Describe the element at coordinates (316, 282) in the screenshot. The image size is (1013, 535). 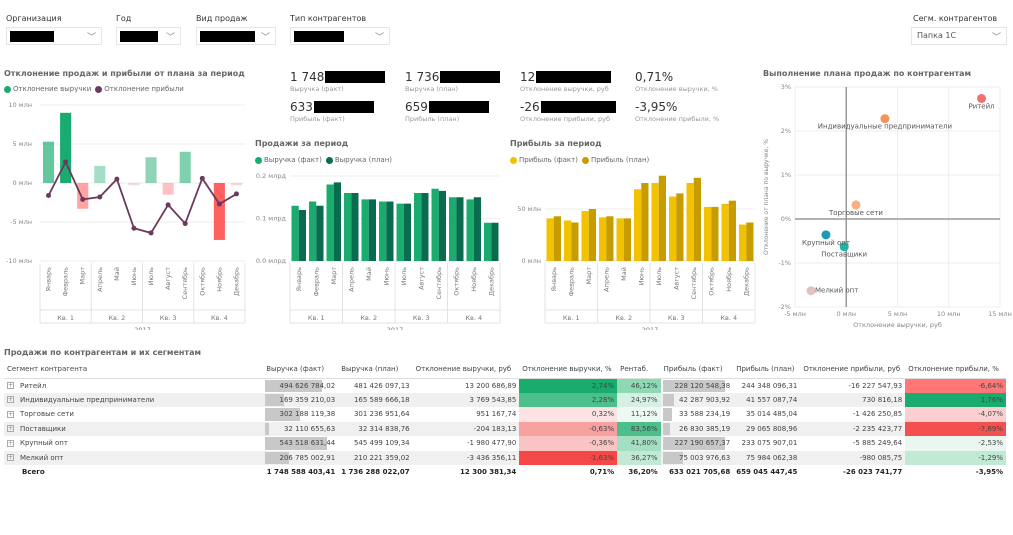
I see `month-tick-label: Февраль` at that location.